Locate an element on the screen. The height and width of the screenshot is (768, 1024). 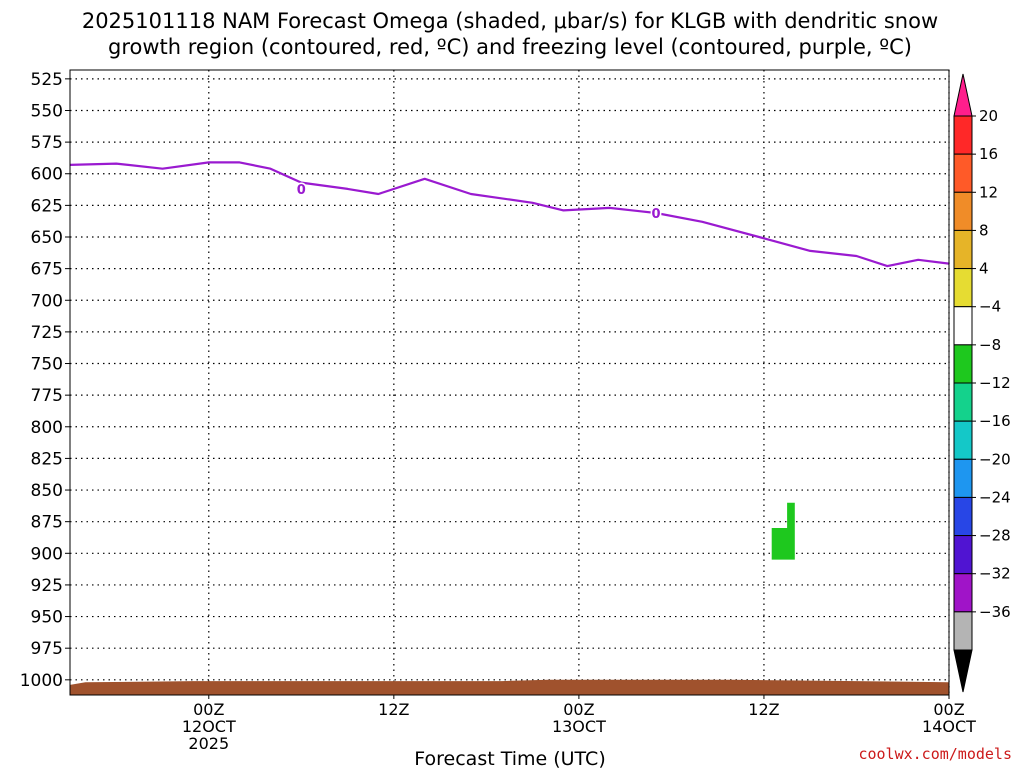
y-tick-label-925: 925 is located at coordinates (47, 586).